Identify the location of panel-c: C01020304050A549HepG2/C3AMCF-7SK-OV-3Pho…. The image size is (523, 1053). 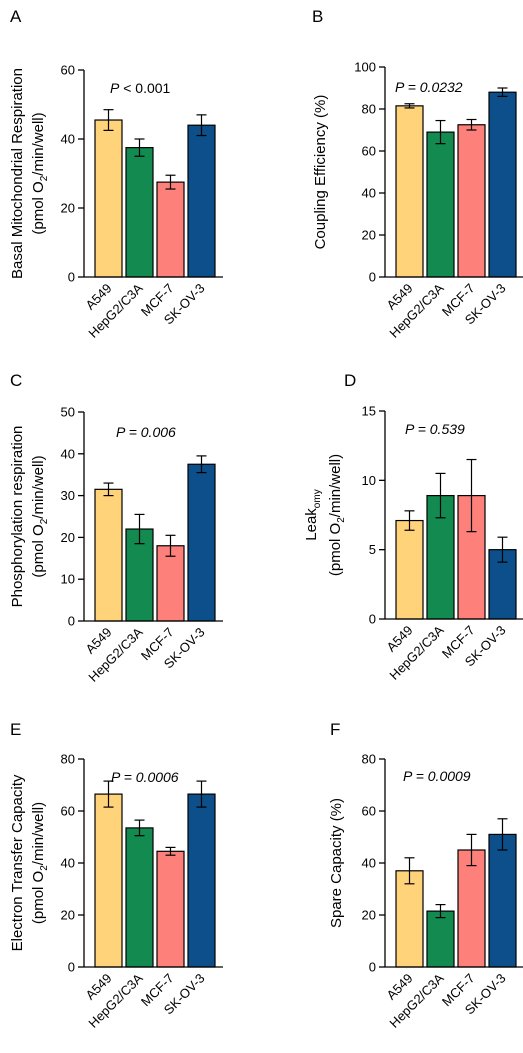
(116, 528).